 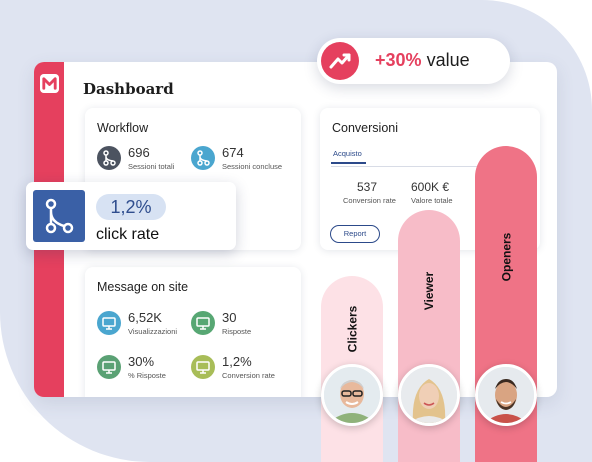 I want to click on report-button: Report, so click(x=355, y=234).